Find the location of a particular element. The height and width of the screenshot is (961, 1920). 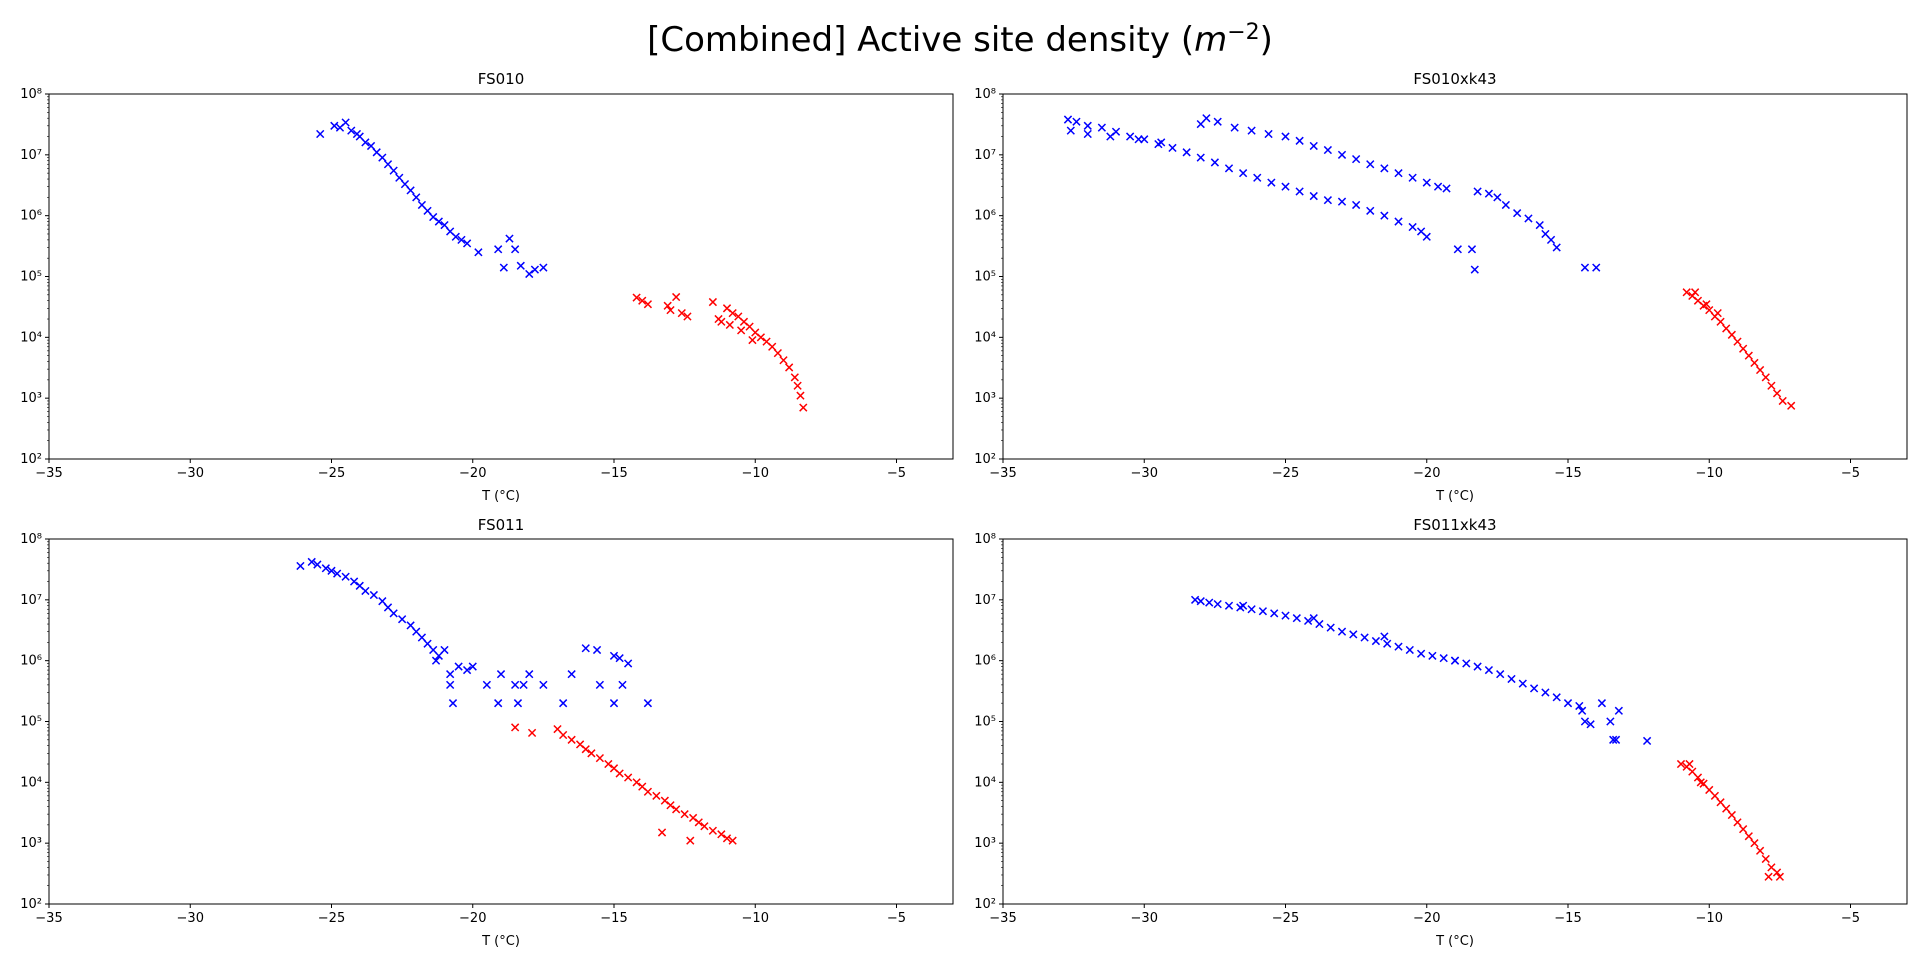

x-tick-label: −35 is located at coordinates (1002, 918).